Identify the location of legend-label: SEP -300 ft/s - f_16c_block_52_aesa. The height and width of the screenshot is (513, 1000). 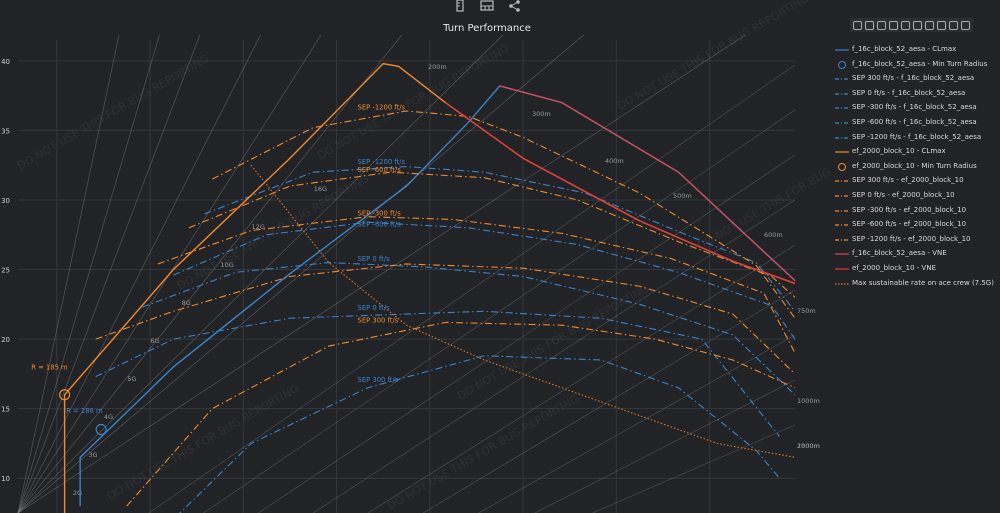
(914, 107).